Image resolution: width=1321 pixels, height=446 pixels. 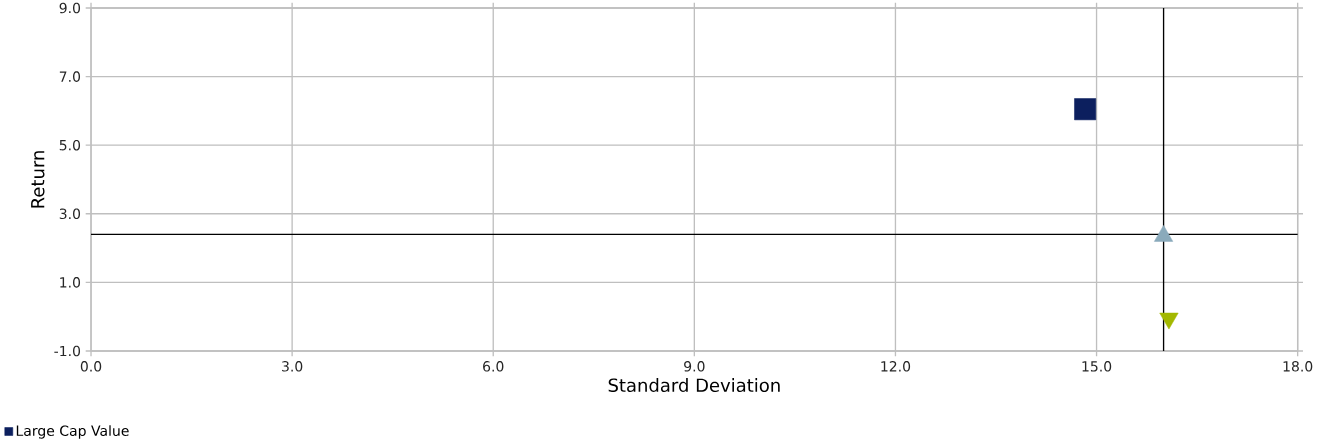 What do you see at coordinates (694, 385) in the screenshot?
I see `x-axis-title: Standard Deviation` at bounding box center [694, 385].